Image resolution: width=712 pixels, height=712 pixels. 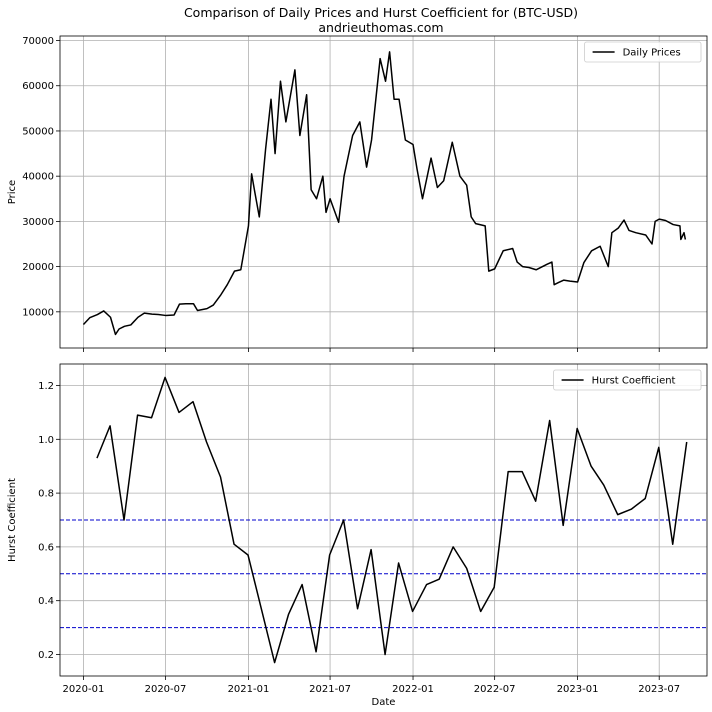 I want to click on price-y-tick-label: 20000, so click(x=38, y=267).